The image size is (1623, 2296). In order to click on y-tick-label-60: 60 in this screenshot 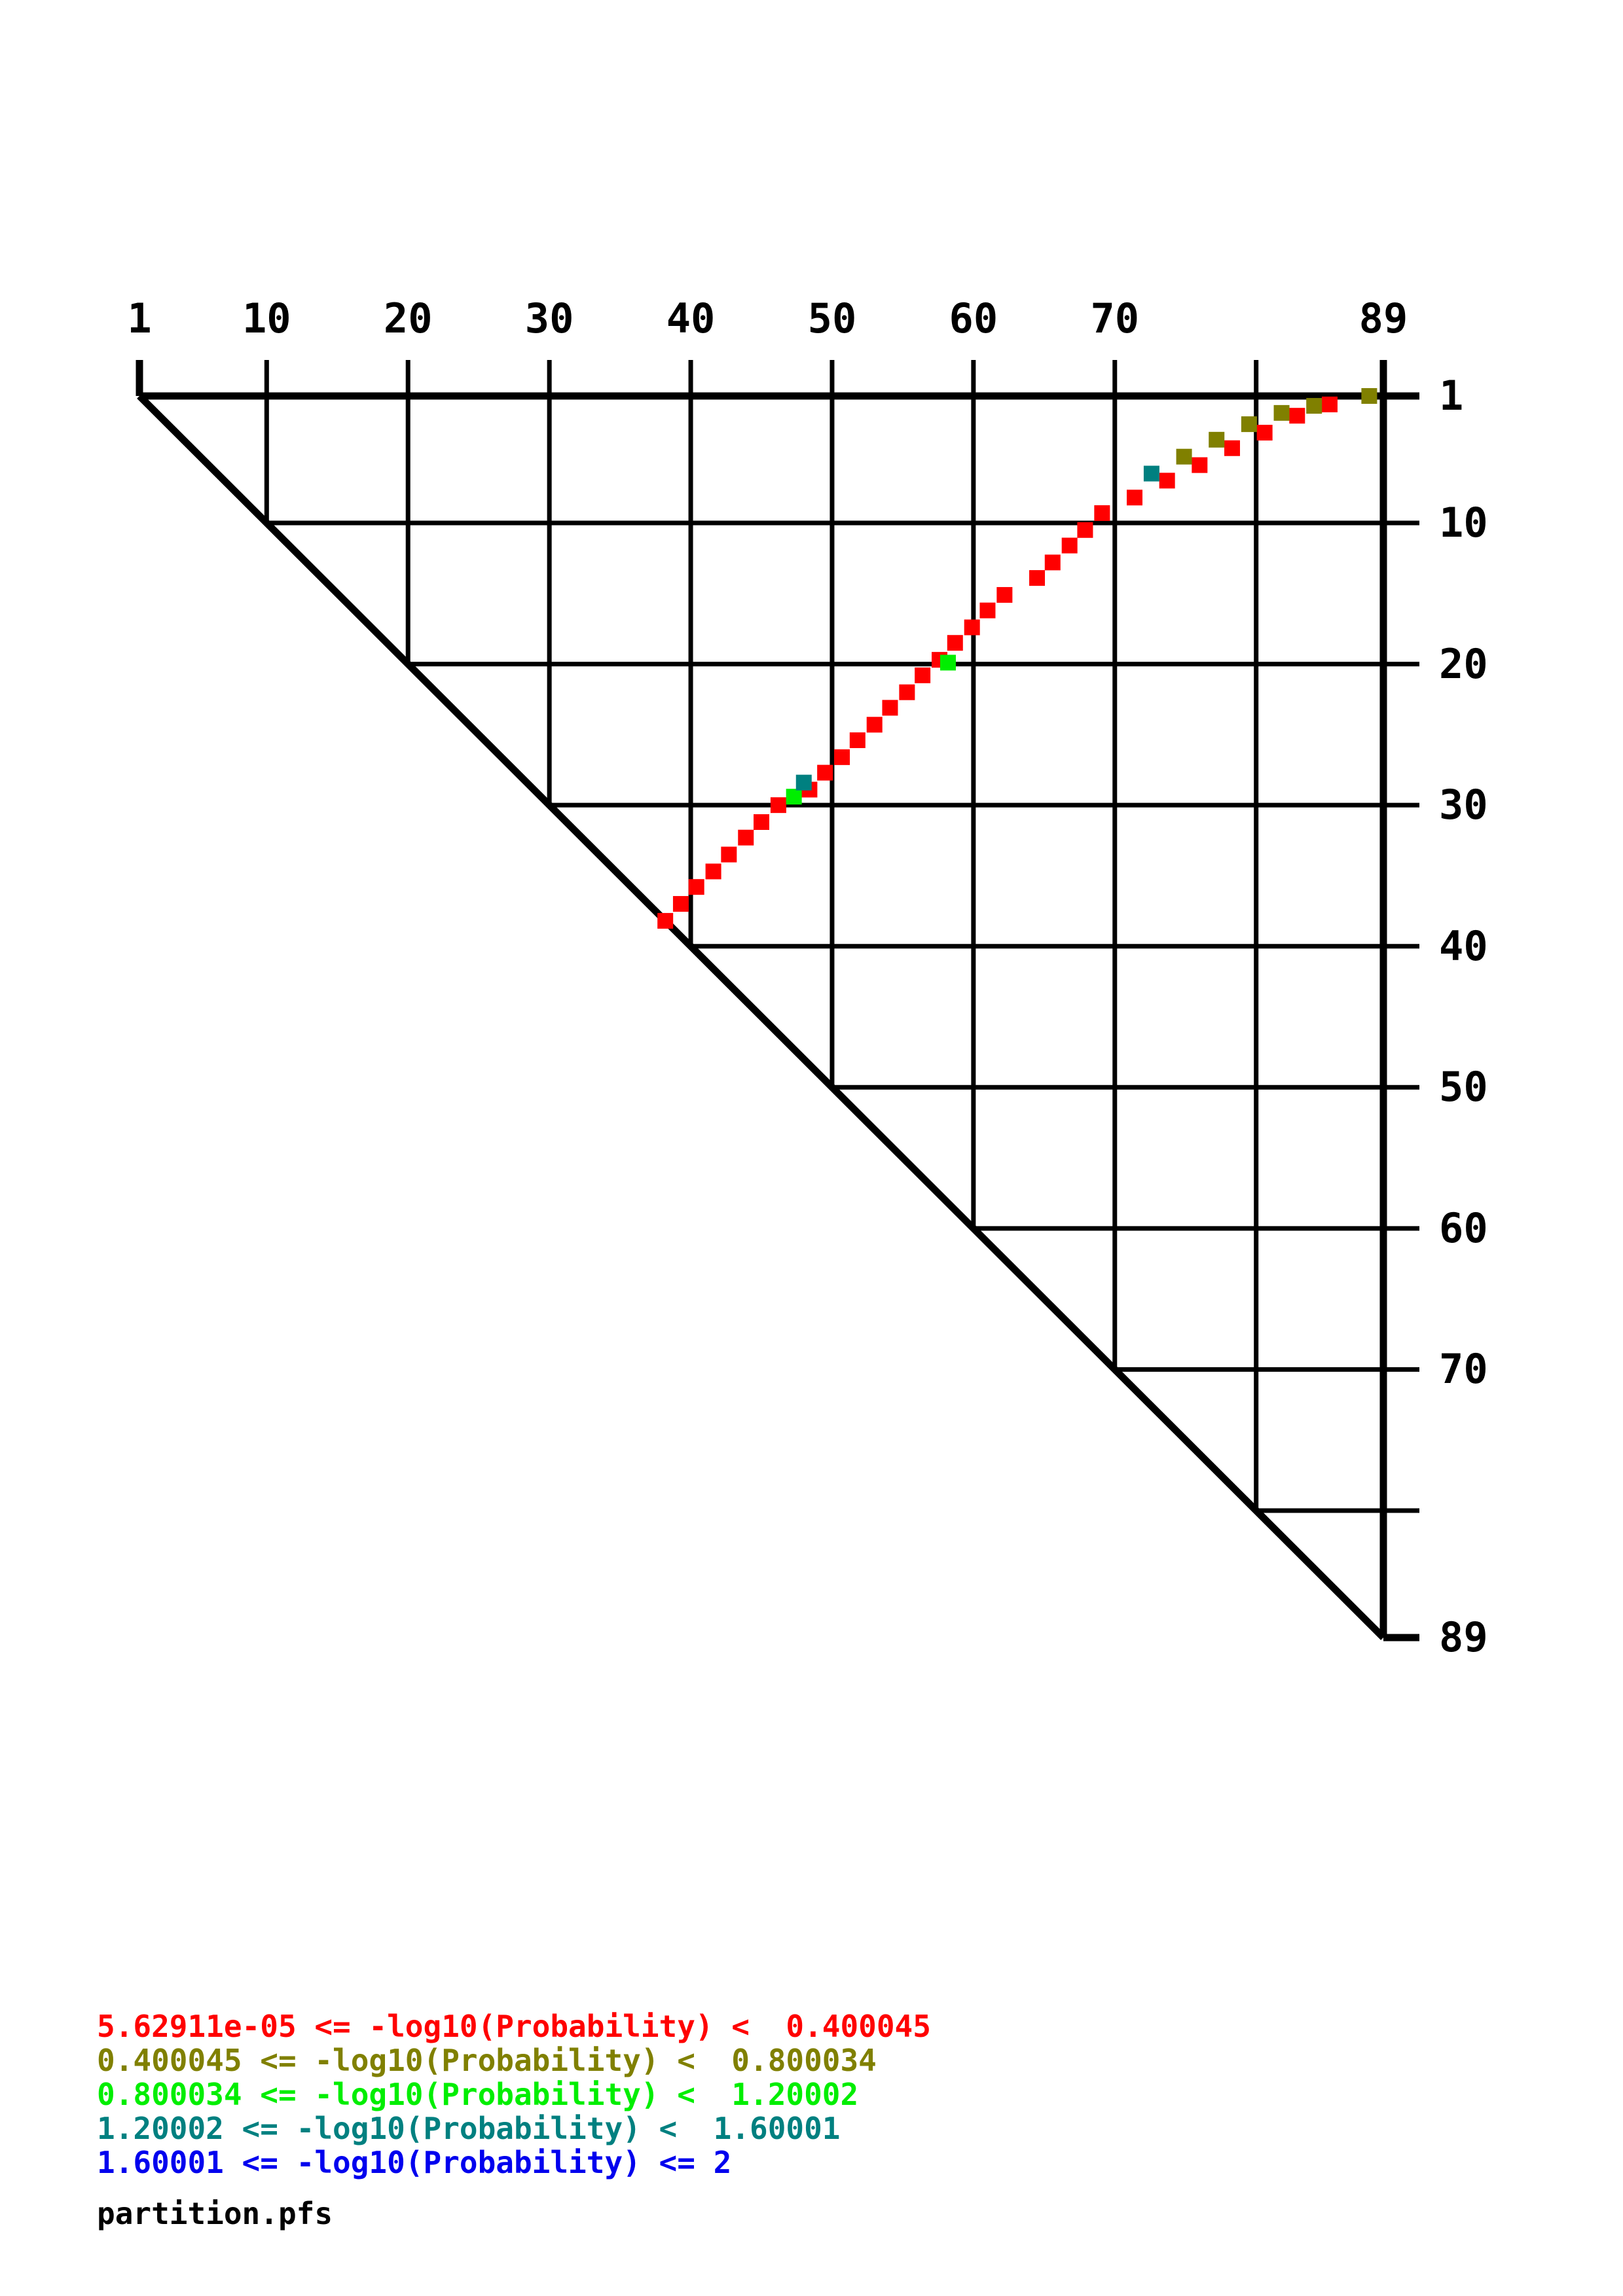, I will do `click(1463, 1228)`.